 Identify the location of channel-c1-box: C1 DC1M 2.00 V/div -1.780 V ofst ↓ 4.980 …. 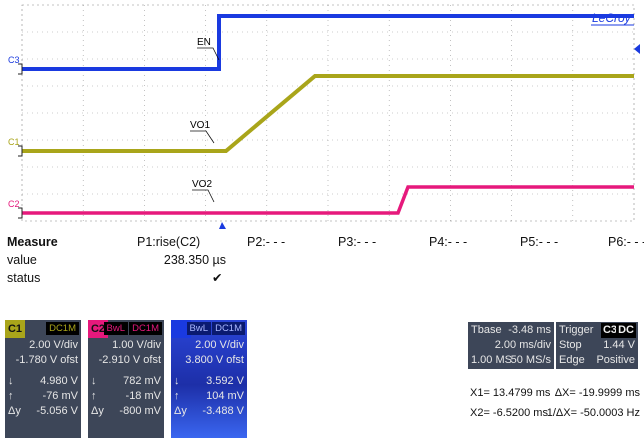
(43, 379).